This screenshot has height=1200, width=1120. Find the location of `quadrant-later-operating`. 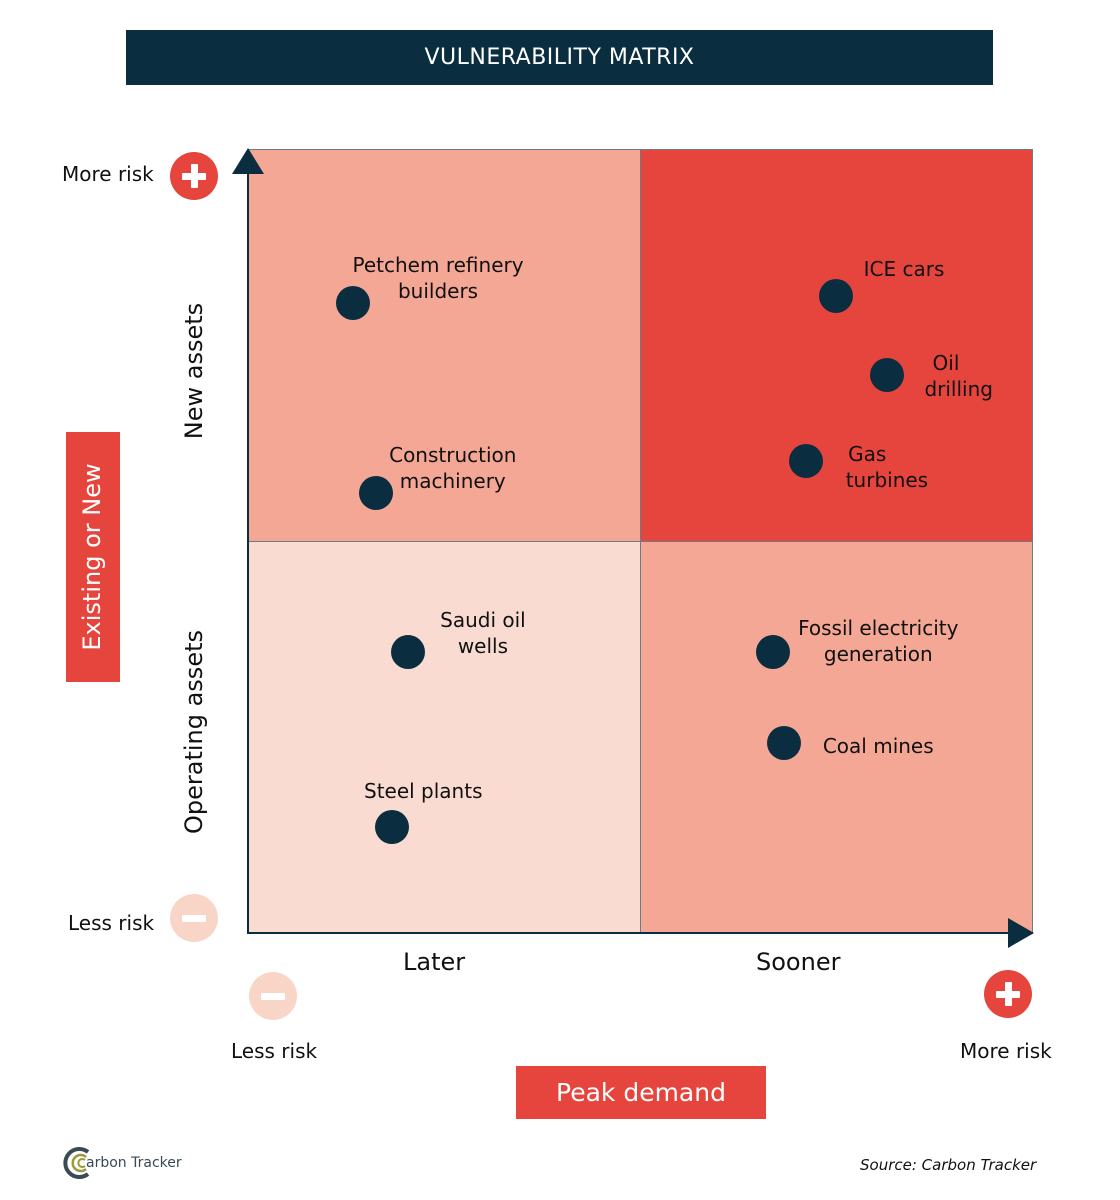

quadrant-later-operating is located at coordinates (444, 737).